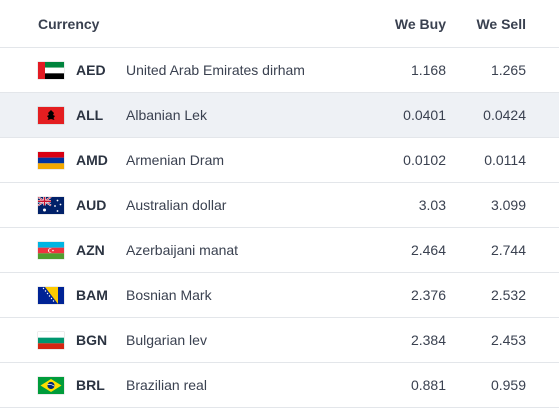 This screenshot has height=415, width=559. I want to click on armenia-flag-icon, so click(51, 160).